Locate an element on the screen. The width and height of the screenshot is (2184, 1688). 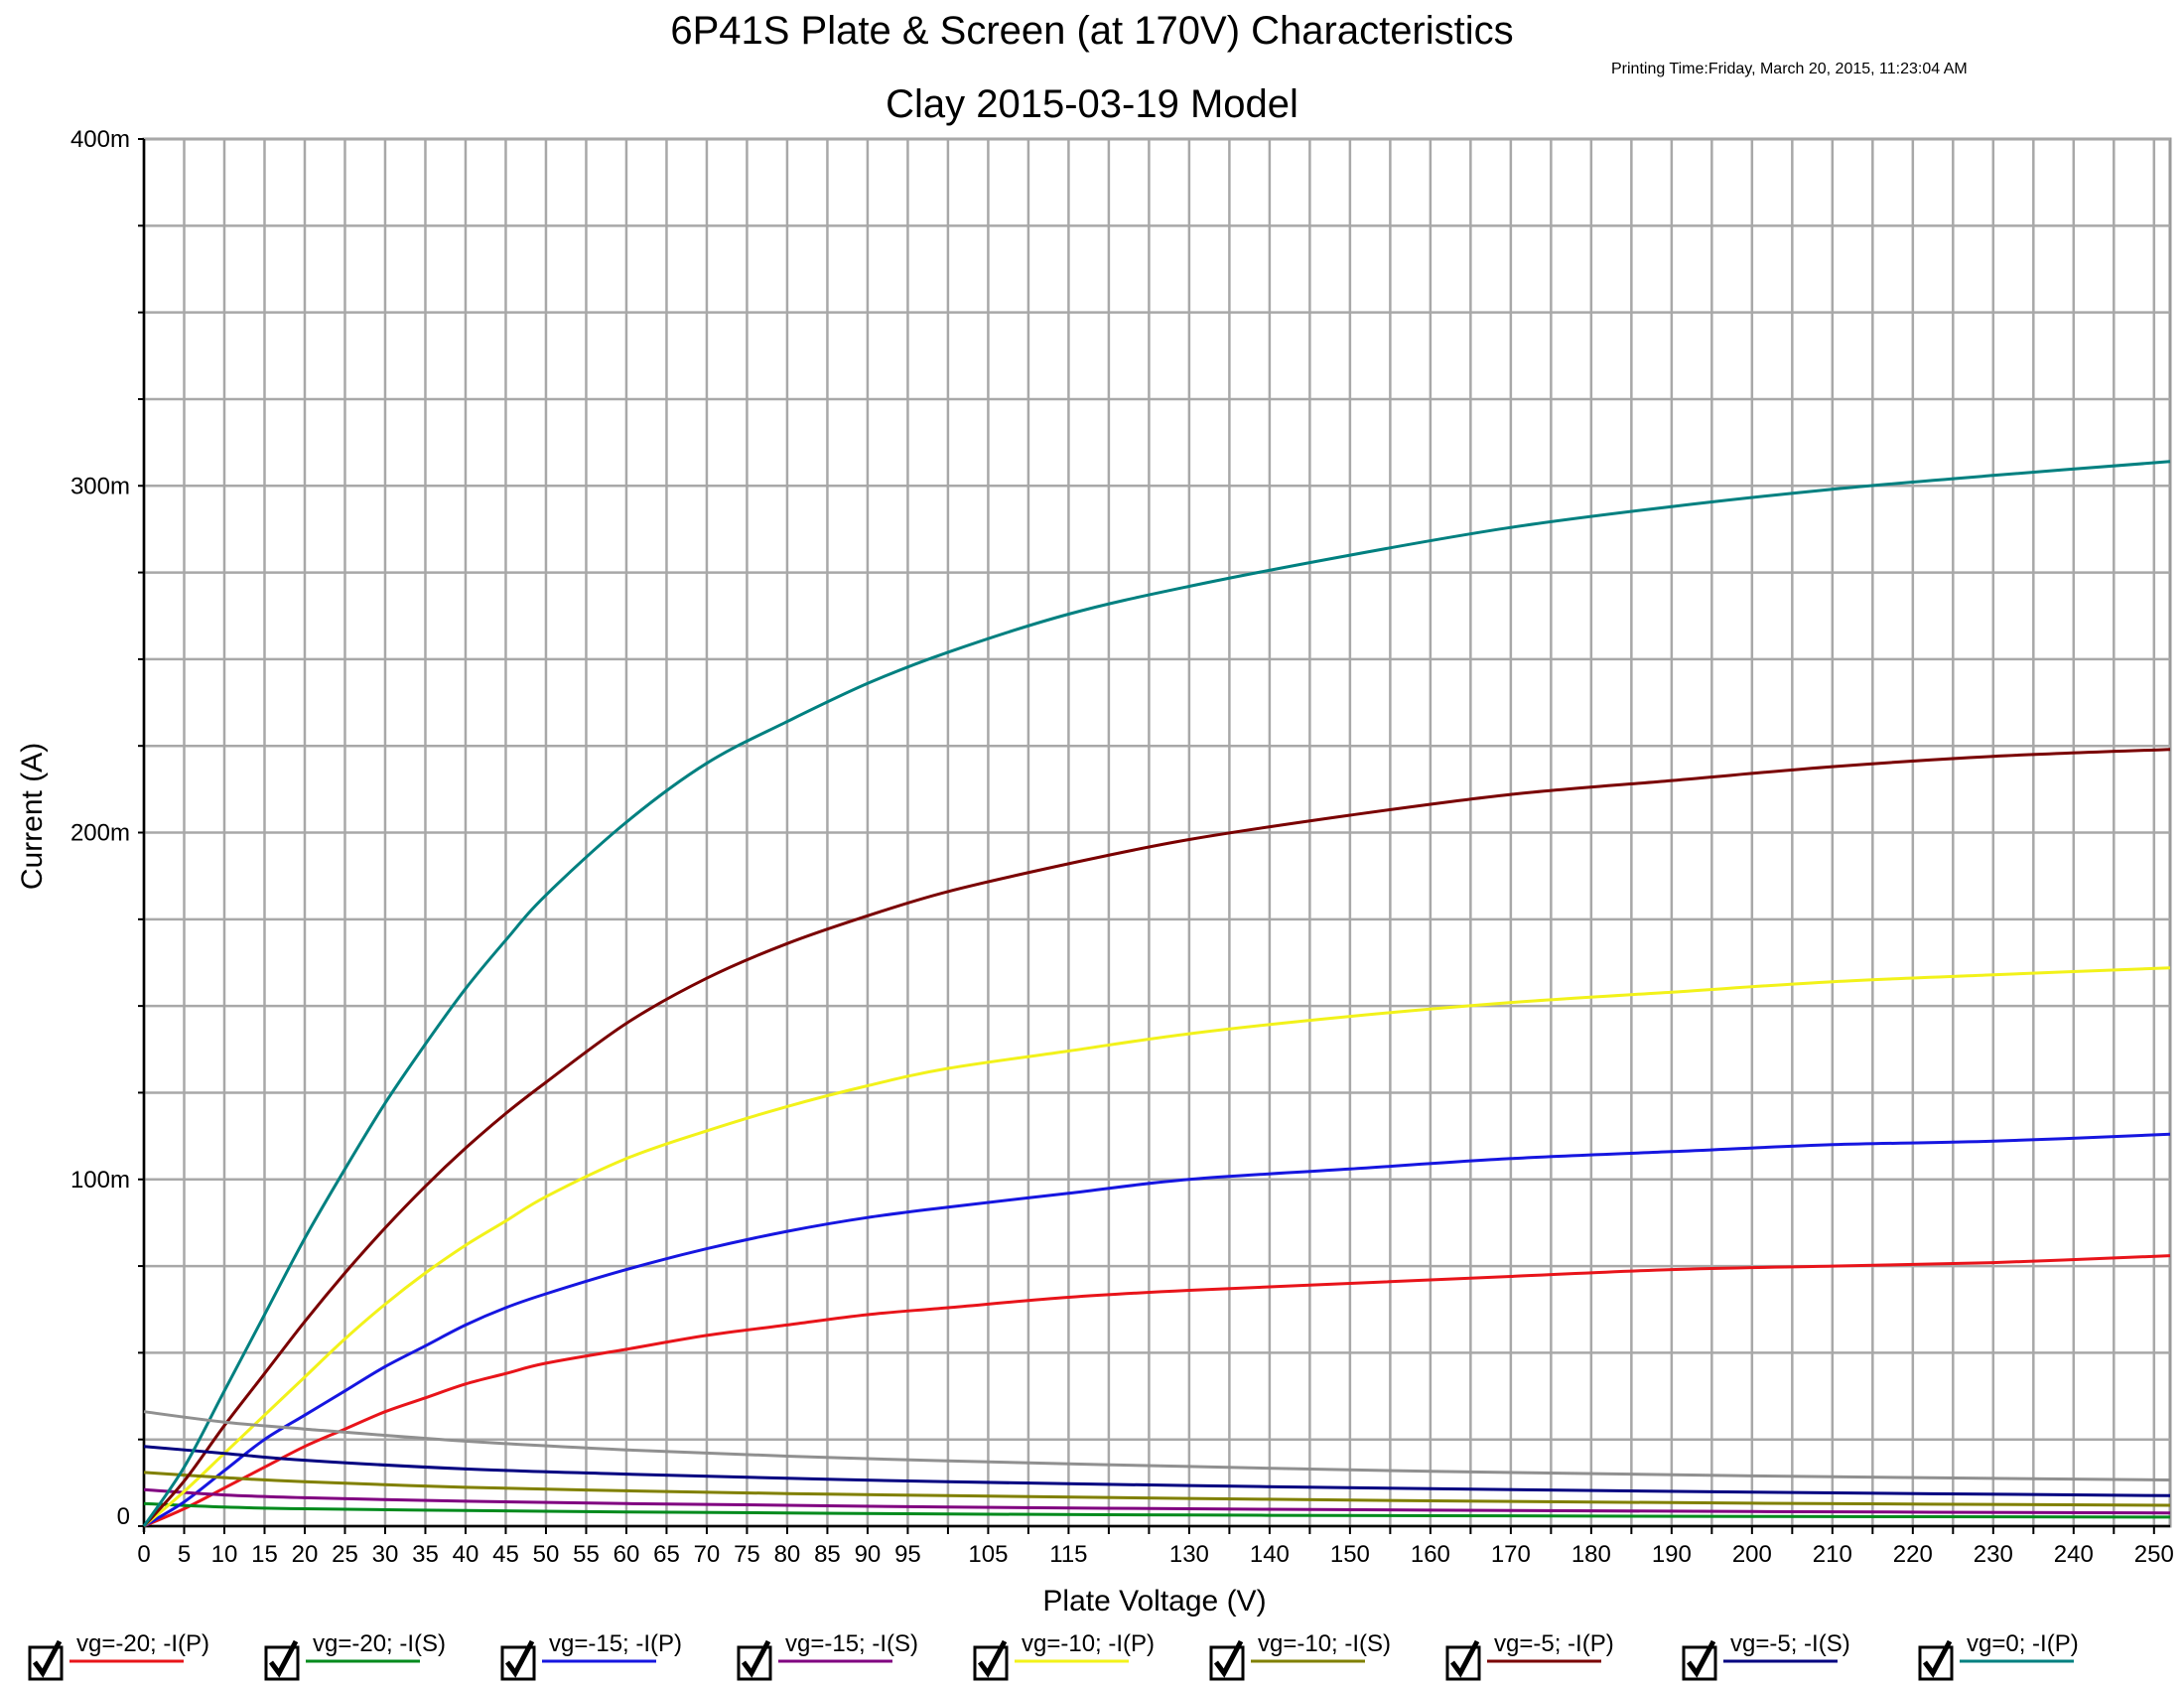
x-tick-label: 50 is located at coordinates (546, 1554).